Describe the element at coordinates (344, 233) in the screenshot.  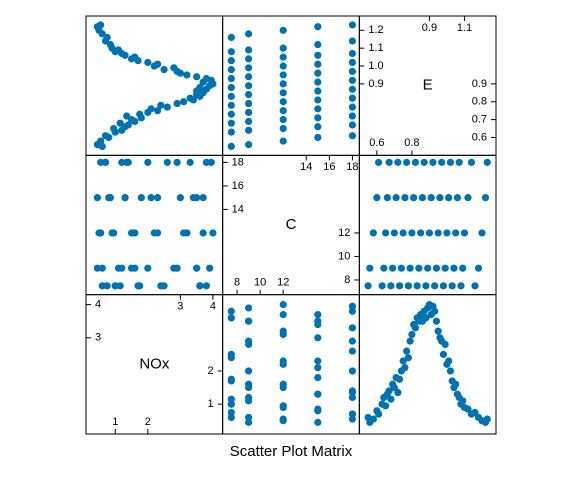
I see `tick-label: 12` at that location.